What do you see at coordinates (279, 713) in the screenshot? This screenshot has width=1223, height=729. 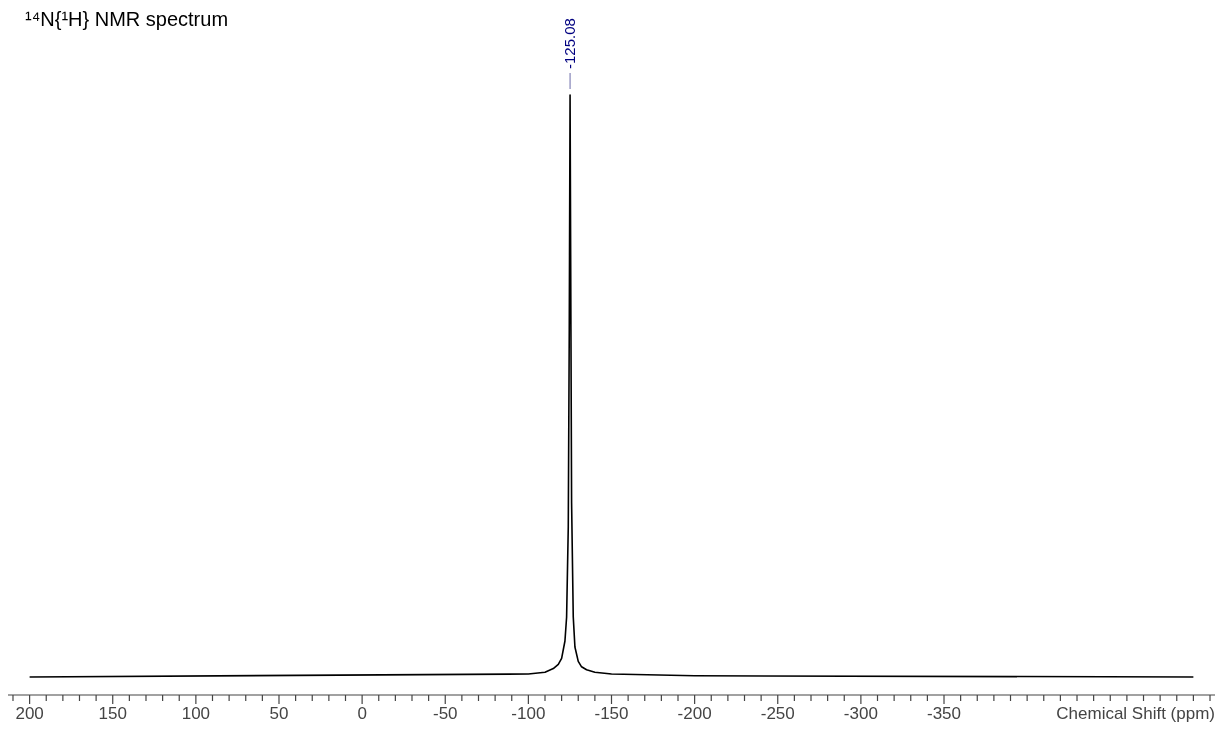 I see `x-tick-label: 50` at bounding box center [279, 713].